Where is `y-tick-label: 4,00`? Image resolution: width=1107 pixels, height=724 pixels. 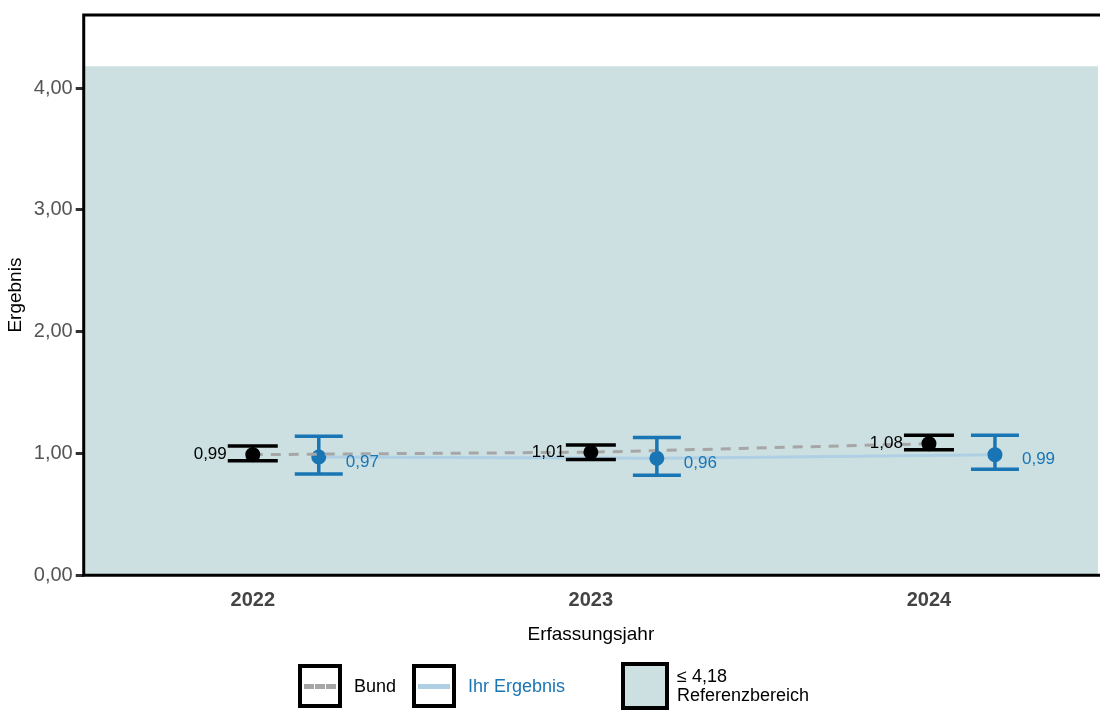 y-tick-label: 4,00 is located at coordinates (53, 86).